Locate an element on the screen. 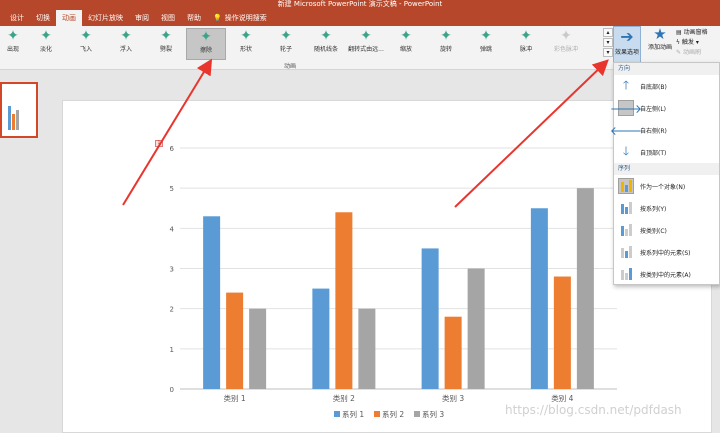 The width and height of the screenshot is (720, 433). menu-tab: 设计 is located at coordinates (17, 18).